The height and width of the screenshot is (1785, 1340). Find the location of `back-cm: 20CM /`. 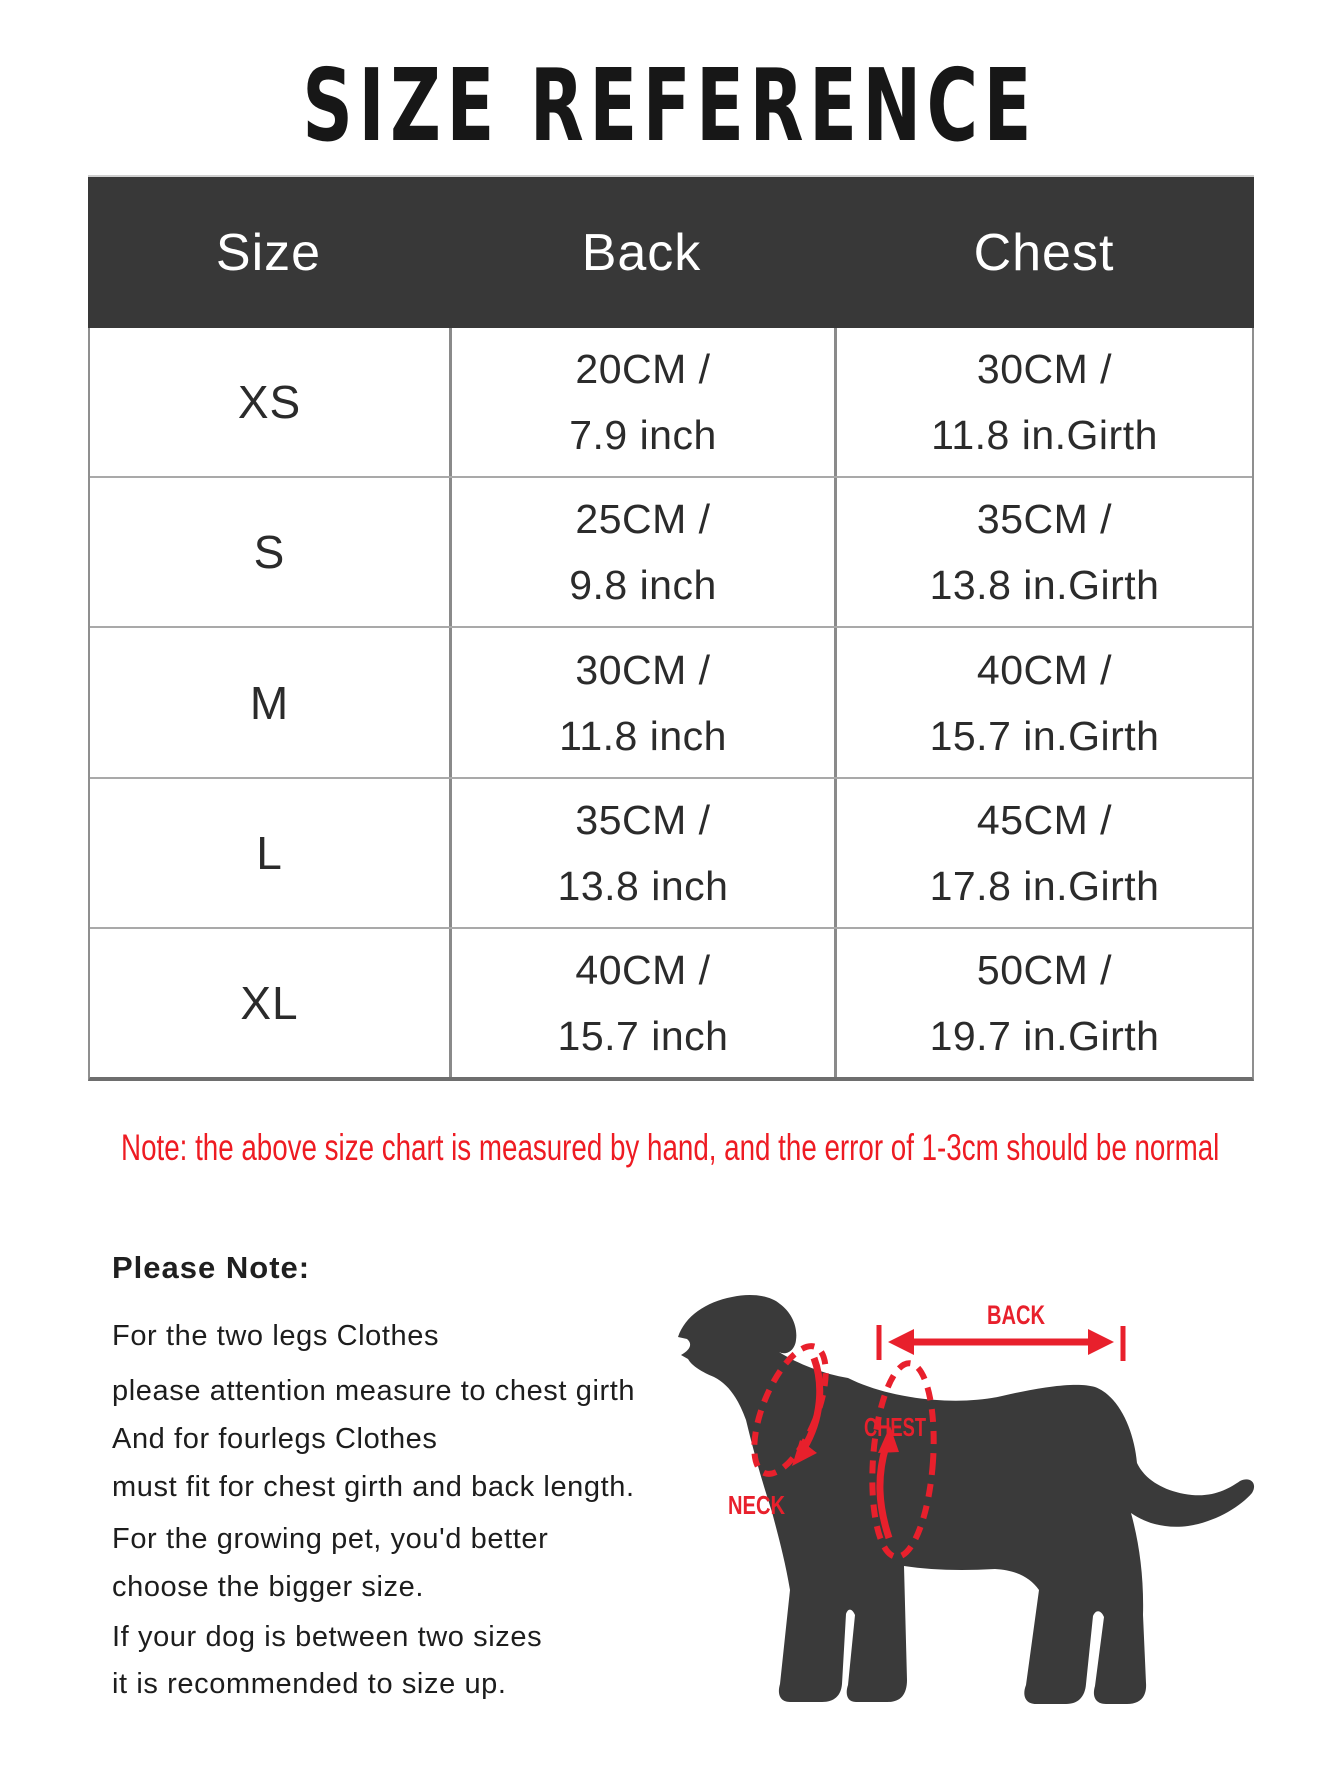

back-cm: 20CM / is located at coordinates (643, 369).